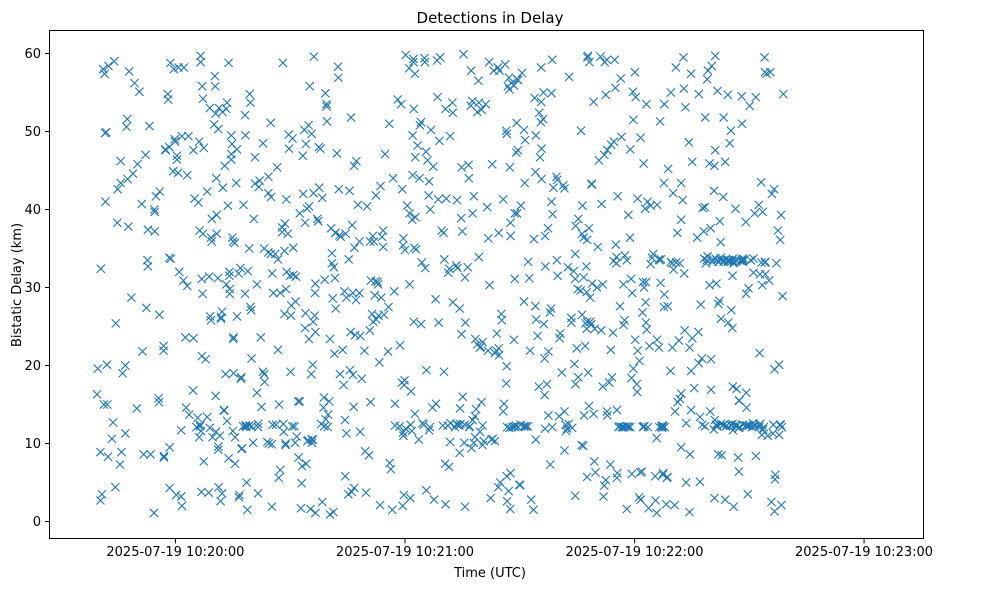 The height and width of the screenshot is (595, 987). What do you see at coordinates (32, 54) in the screenshot?
I see `y-tick-label: 60` at bounding box center [32, 54].